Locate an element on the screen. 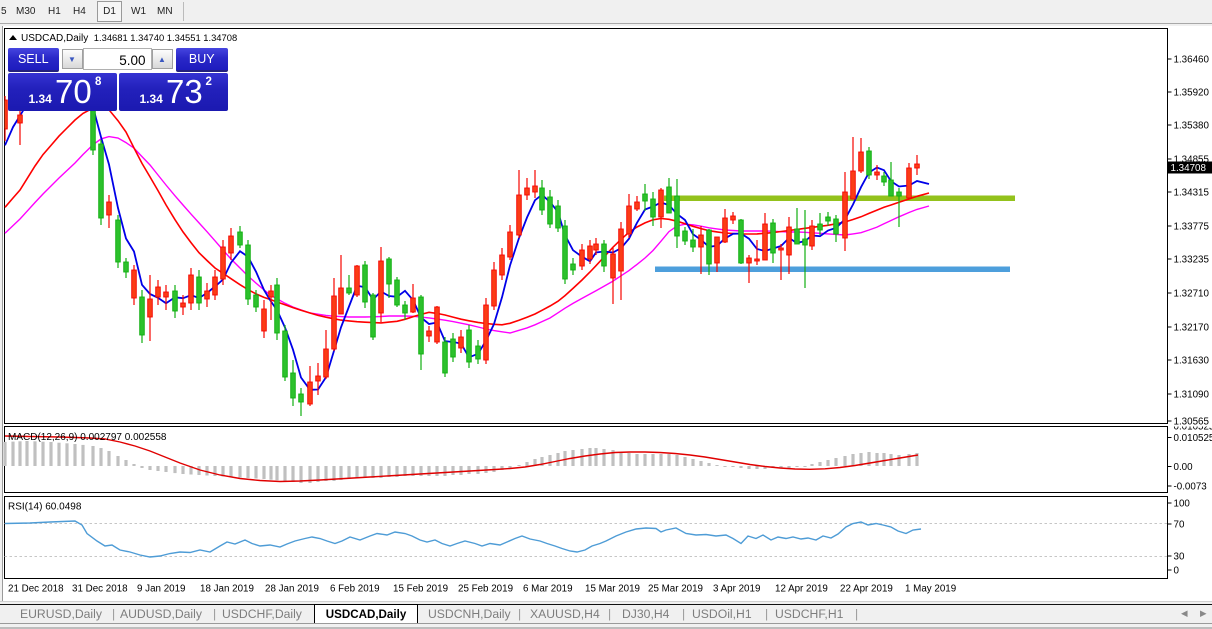 This screenshot has height=629, width=1212. svg-text: -0.0073 is located at coordinates (1191, 487).